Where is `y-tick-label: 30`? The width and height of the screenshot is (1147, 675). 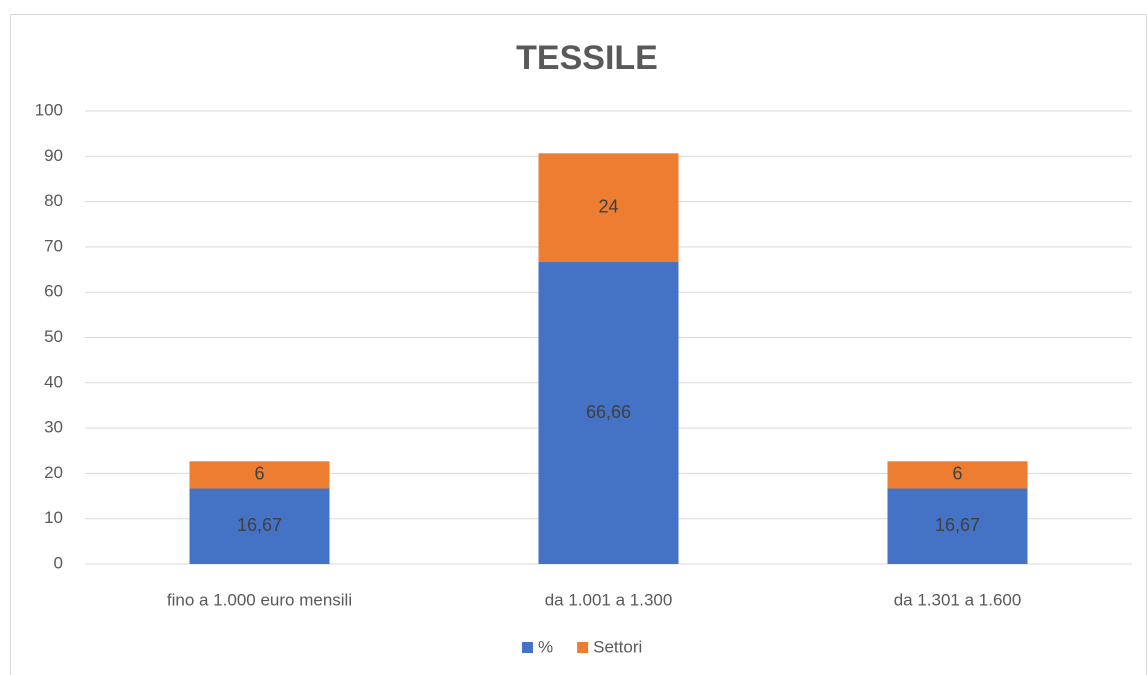 y-tick-label: 30 is located at coordinates (53, 427).